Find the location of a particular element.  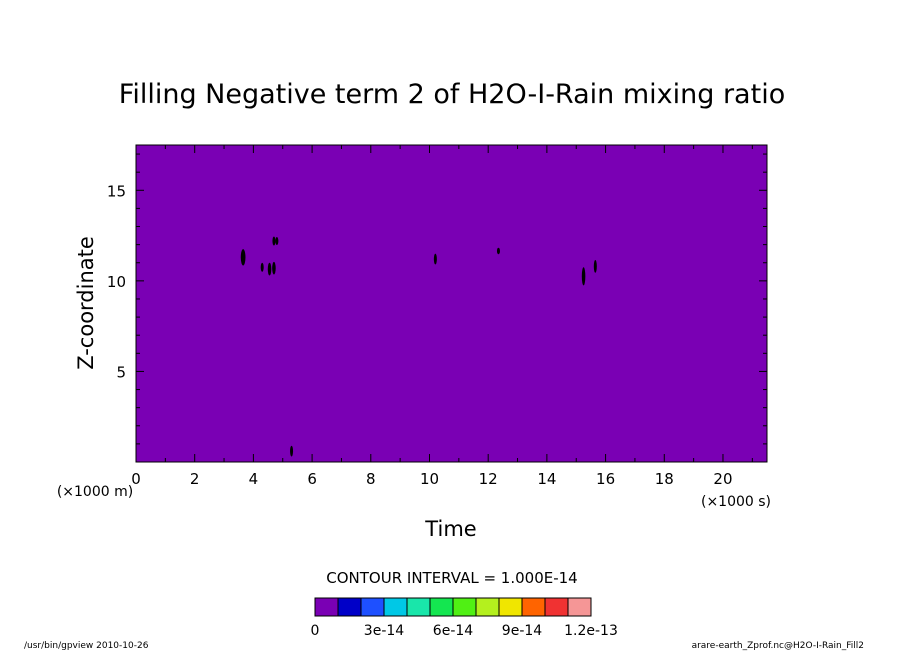

x-tick-label-0: 0 is located at coordinates (136, 479).